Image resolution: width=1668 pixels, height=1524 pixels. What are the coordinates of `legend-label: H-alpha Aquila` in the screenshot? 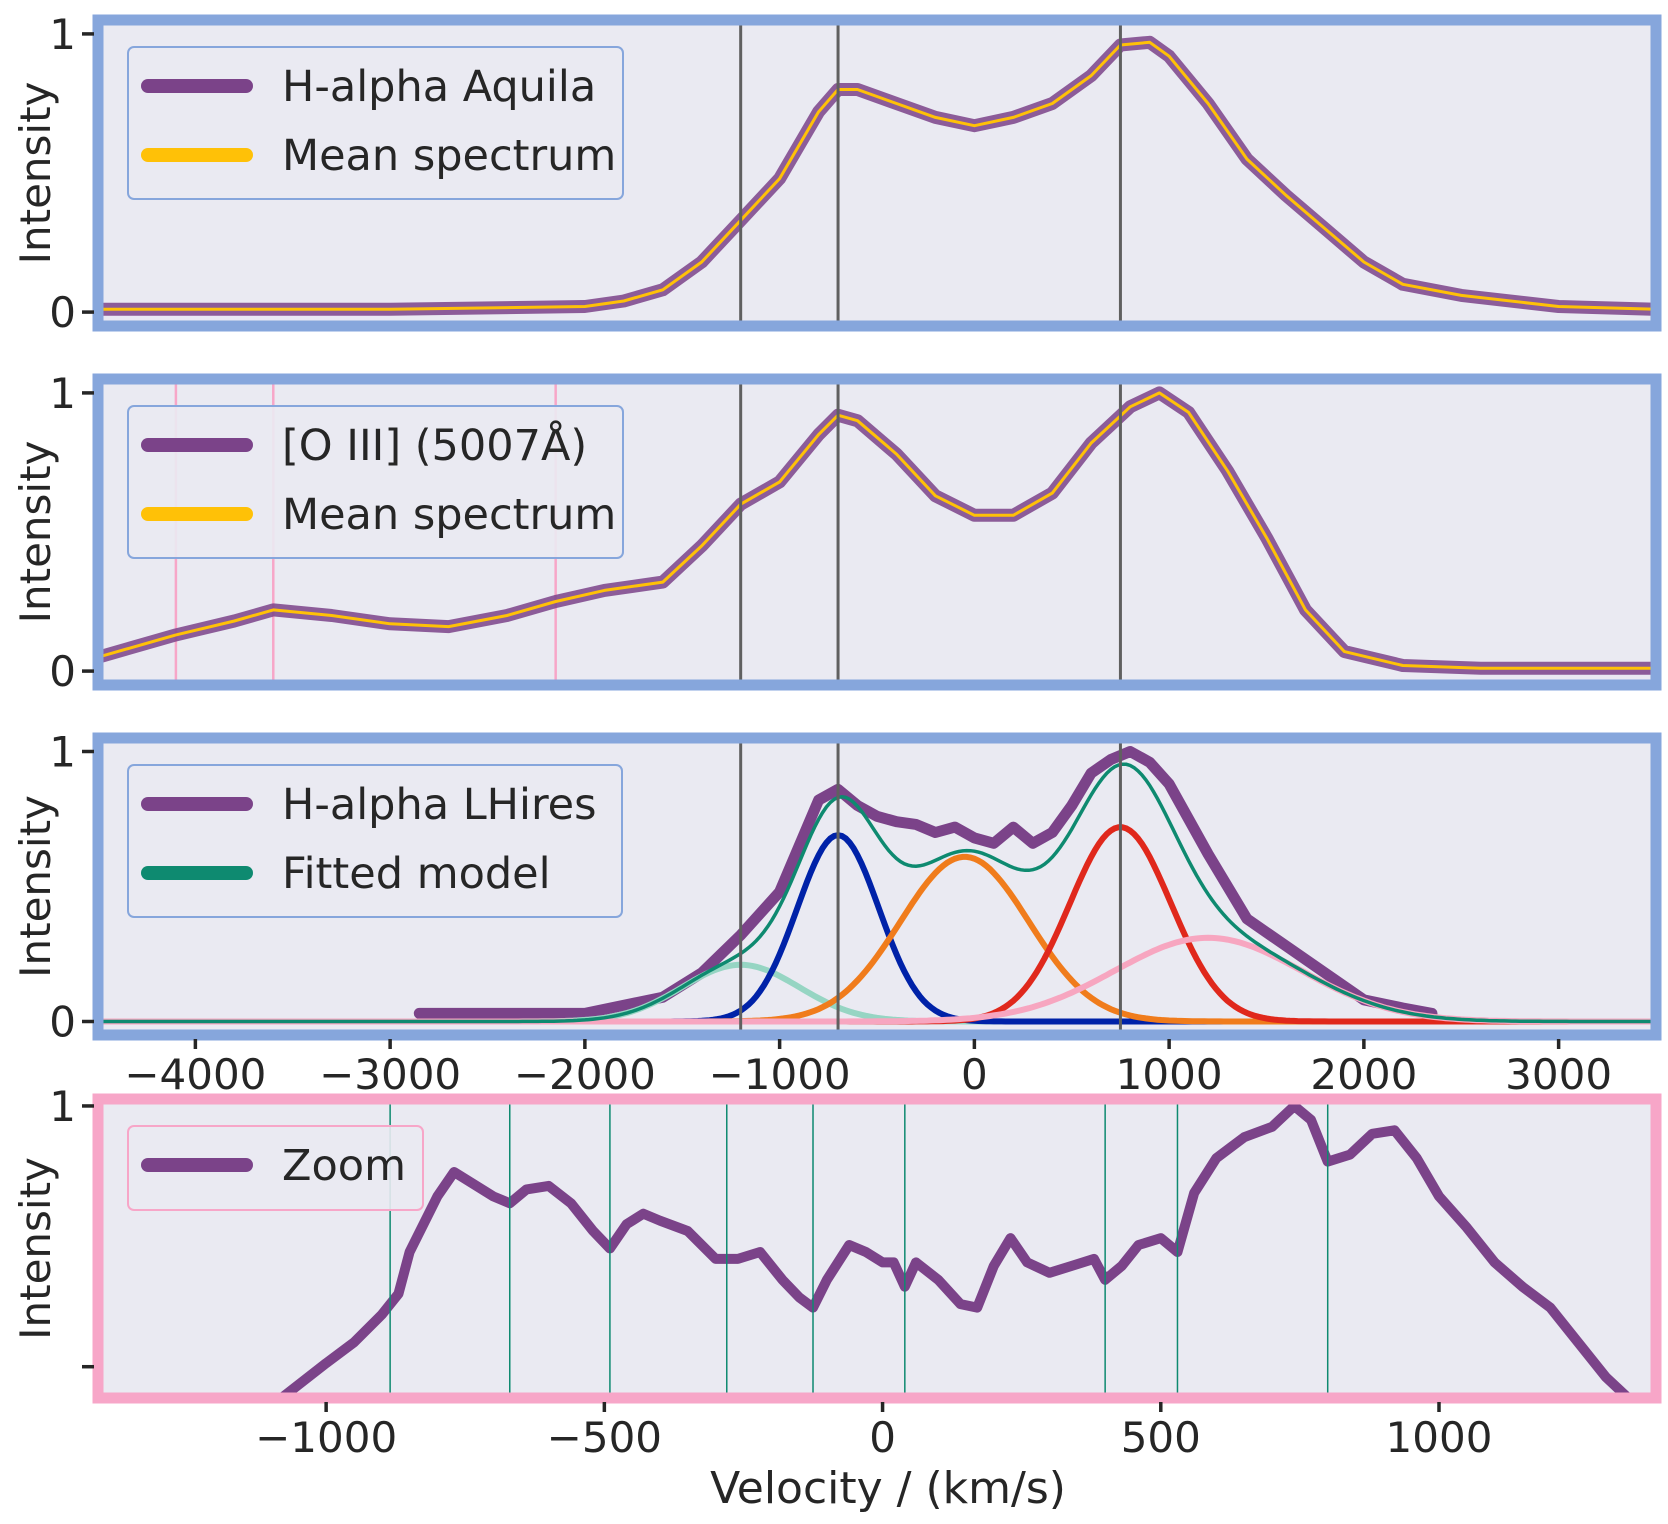 It's located at (439, 87).